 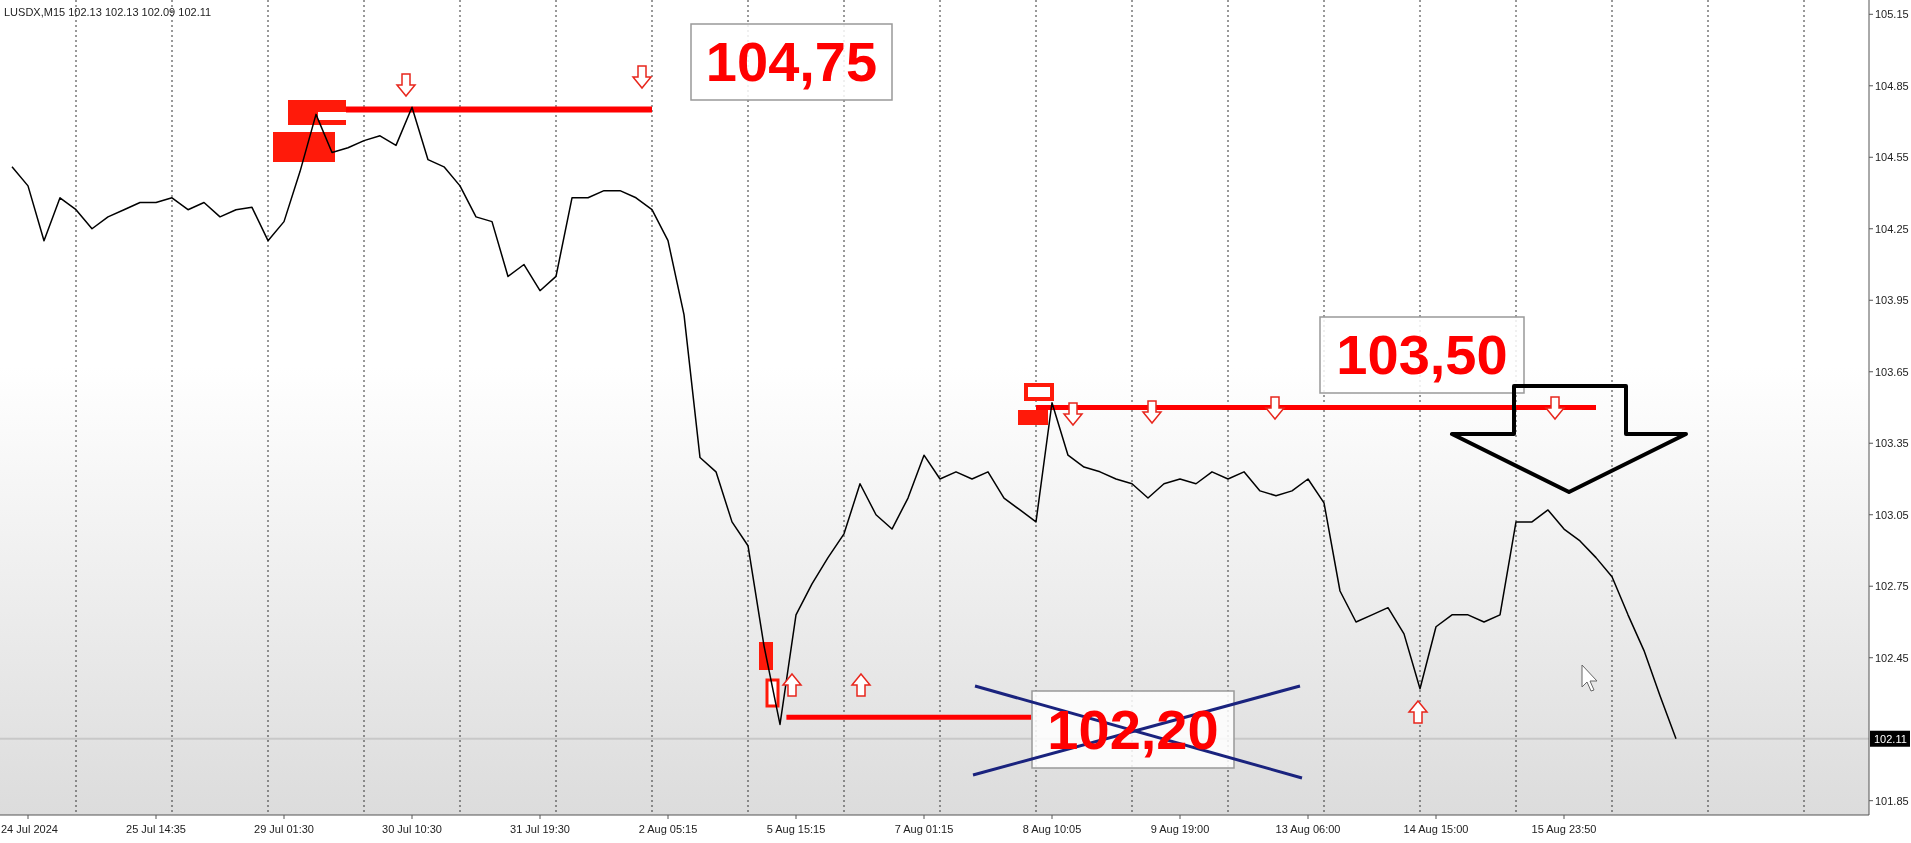 What do you see at coordinates (412, 829) in the screenshot?
I see `x-tick-label: 30 Jul 10:30` at bounding box center [412, 829].